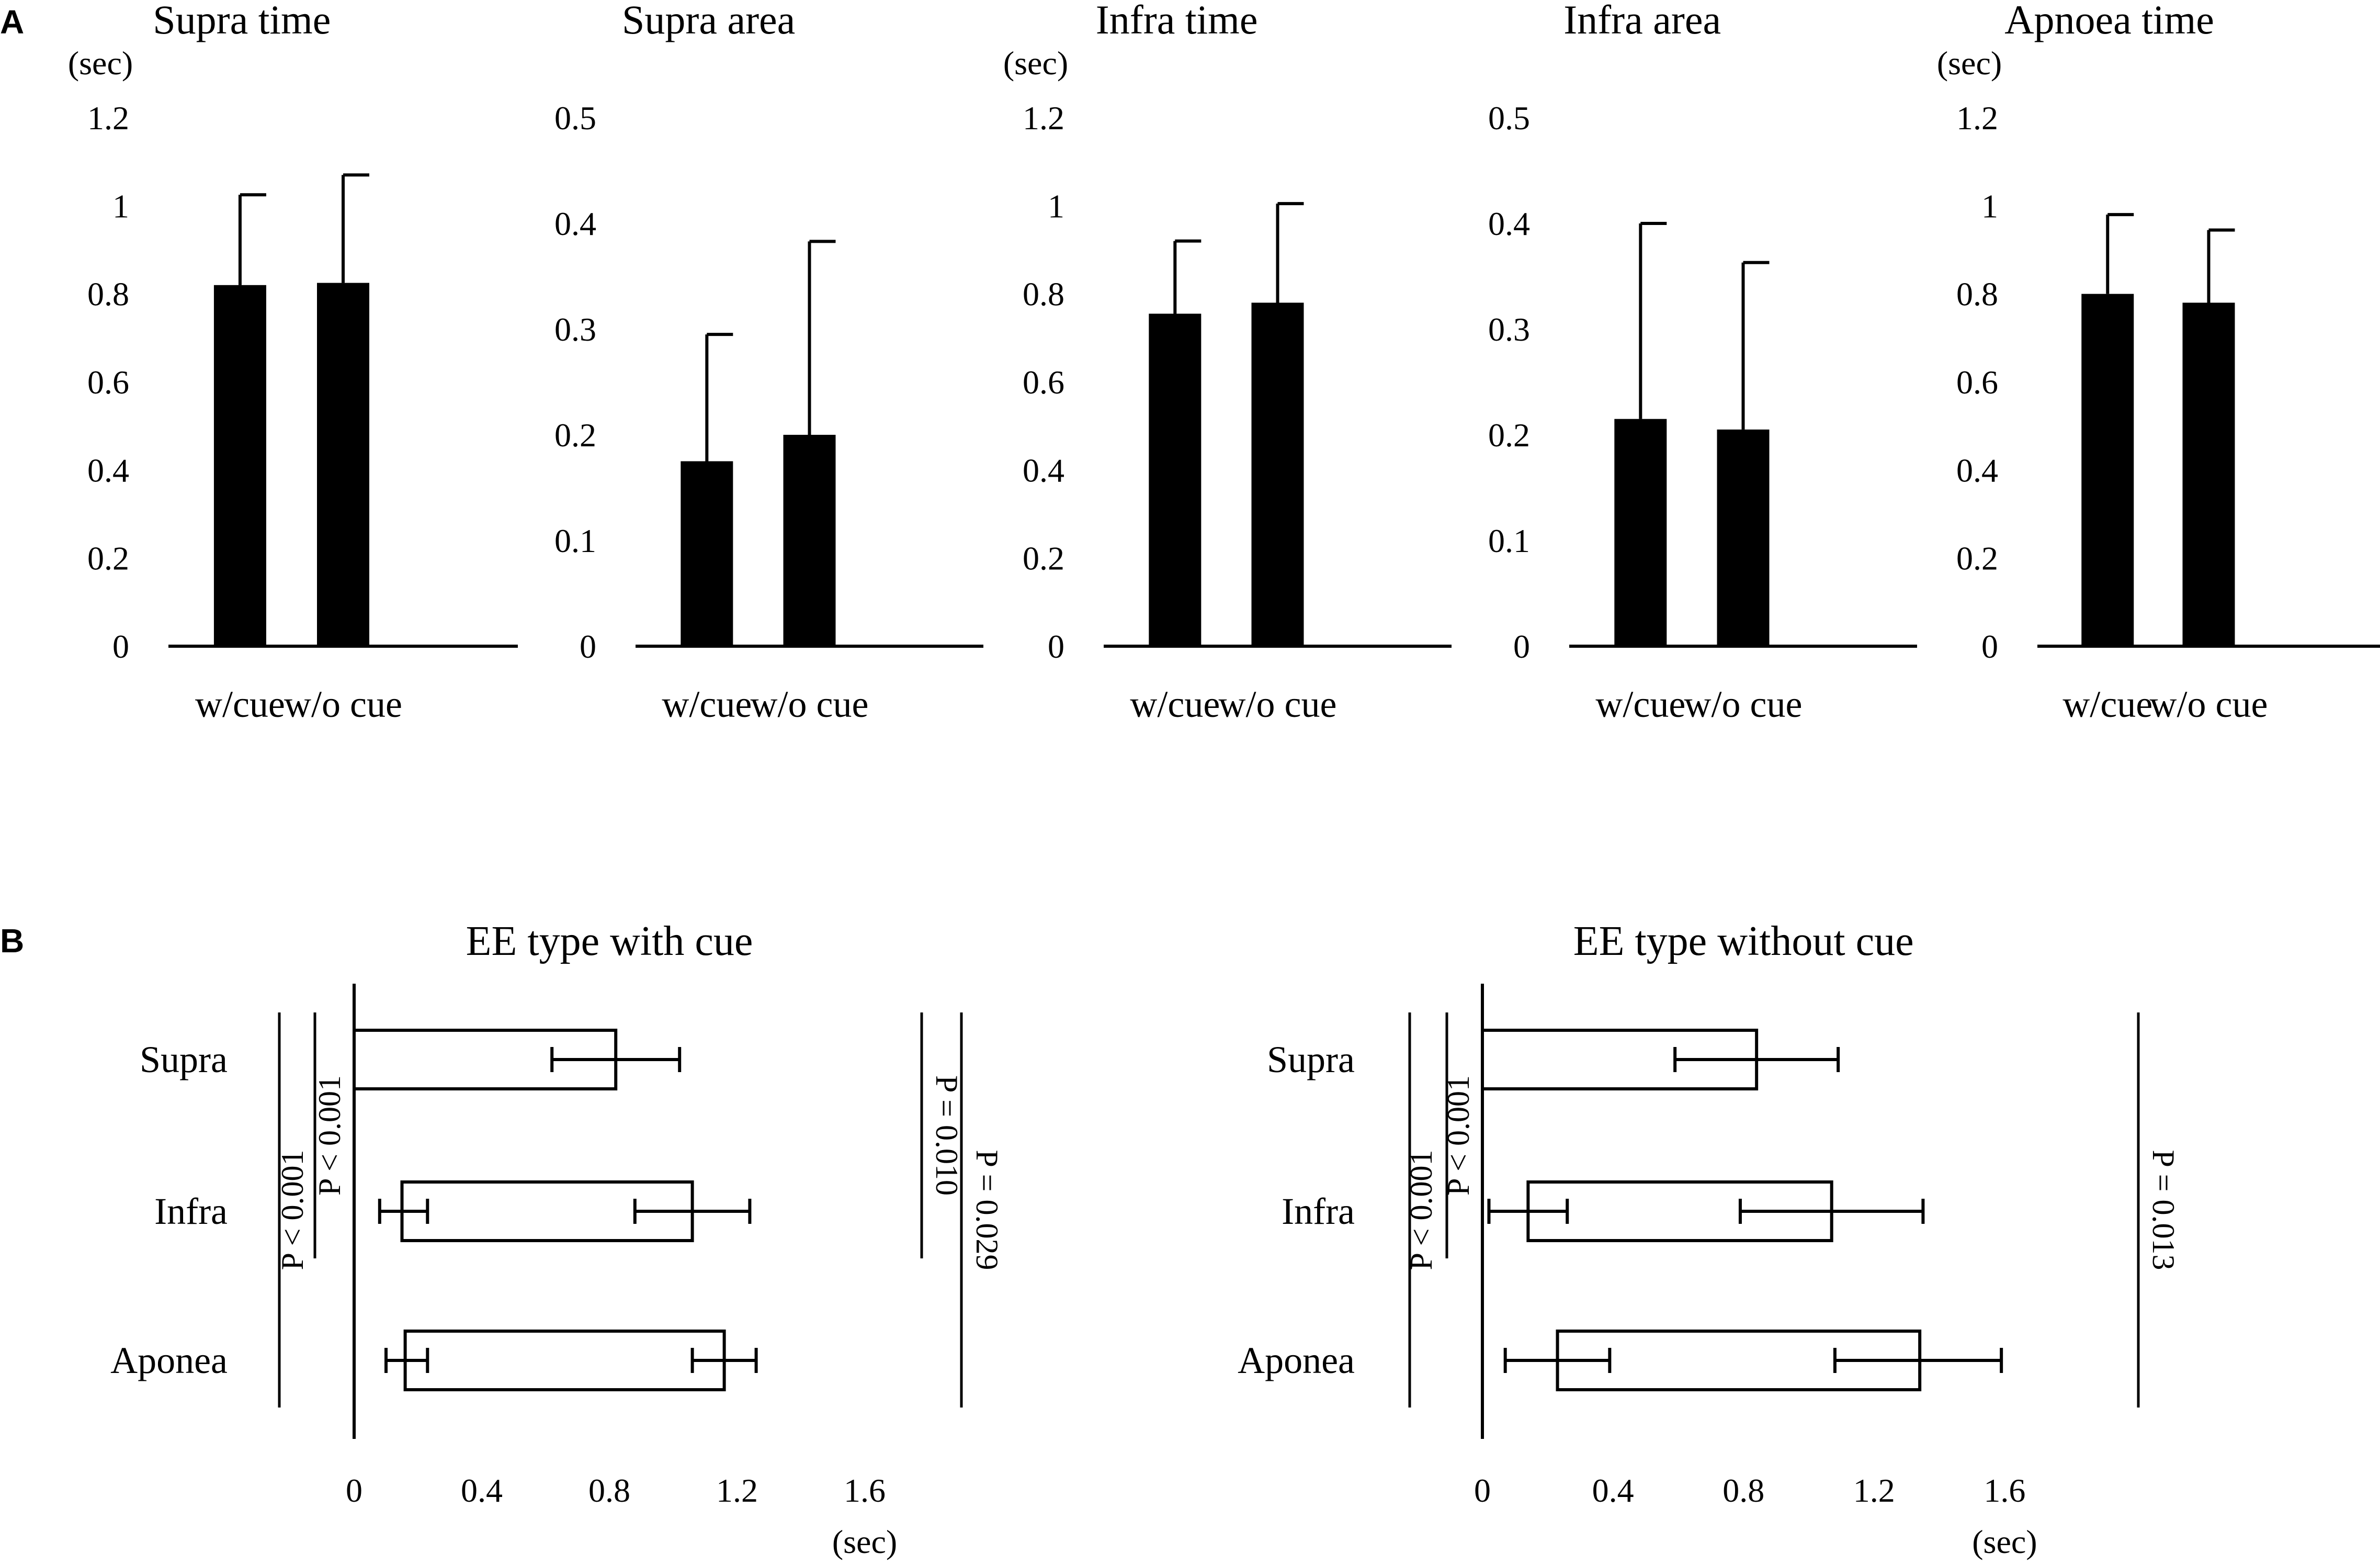  Describe the element at coordinates (1642, 21) in the screenshot. I see `chart-title: Infra area` at that location.